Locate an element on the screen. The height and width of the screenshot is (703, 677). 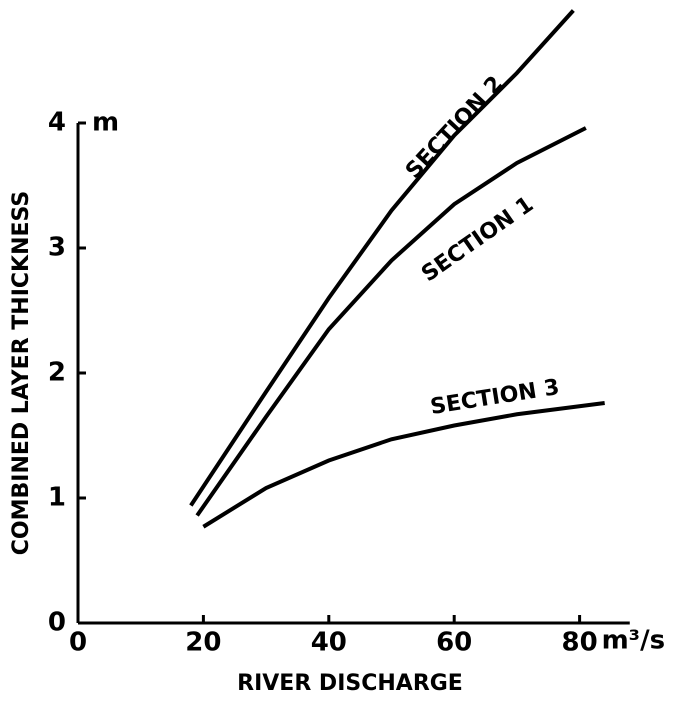
y-tick-label: 3 is located at coordinates (57, 248).